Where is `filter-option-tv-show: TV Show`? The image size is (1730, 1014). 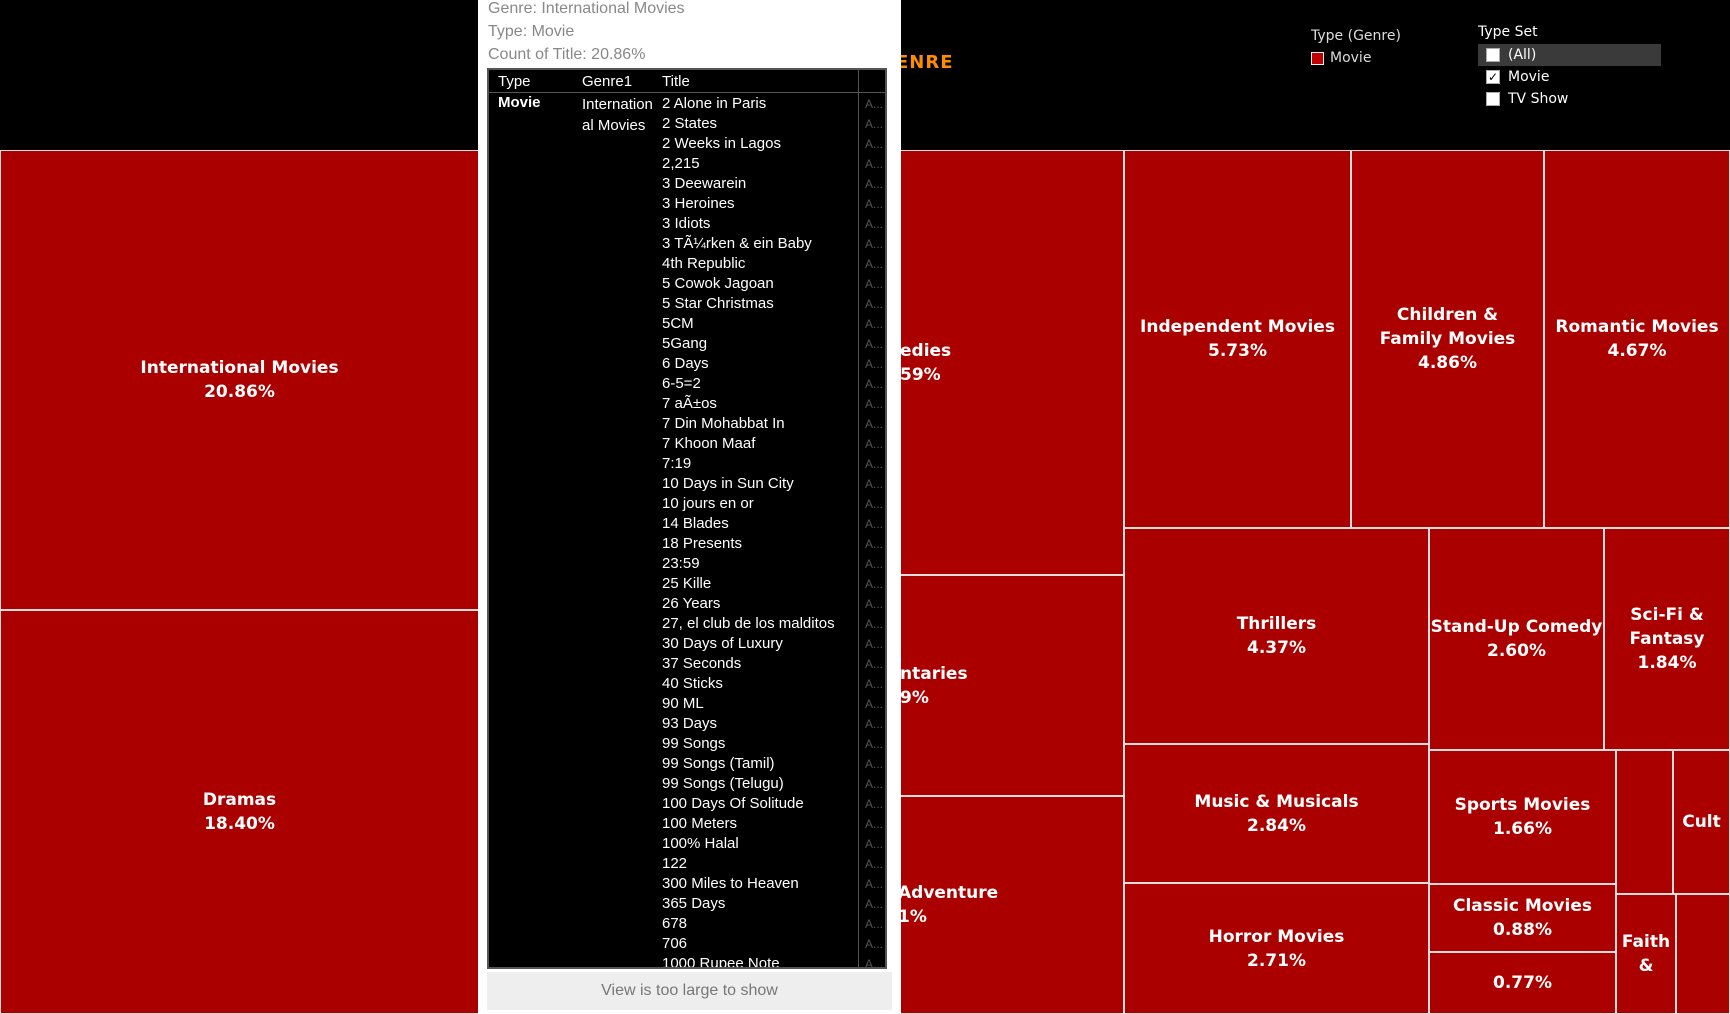
filter-option-tv-show: TV Show is located at coordinates (1578, 99).